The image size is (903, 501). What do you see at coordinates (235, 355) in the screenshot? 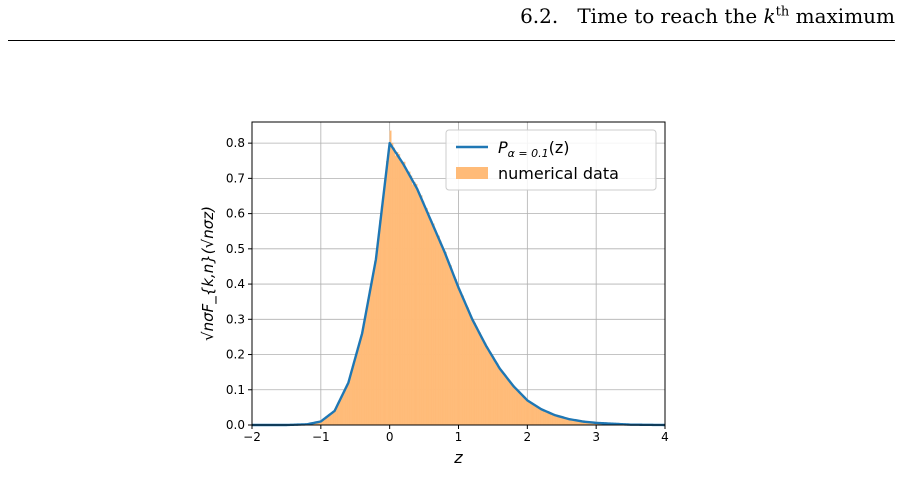
I see `y-tick-label: 0.2` at bounding box center [235, 355].